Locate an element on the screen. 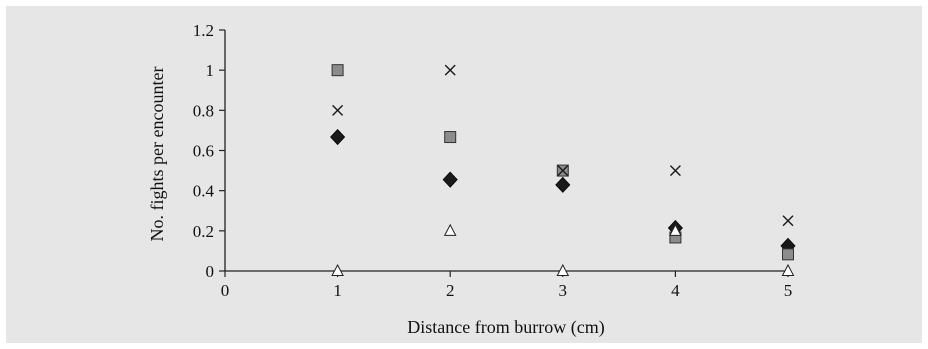 Image resolution: width=928 pixels, height=349 pixels. y-tick-label: 0.8 is located at coordinates (203, 110).